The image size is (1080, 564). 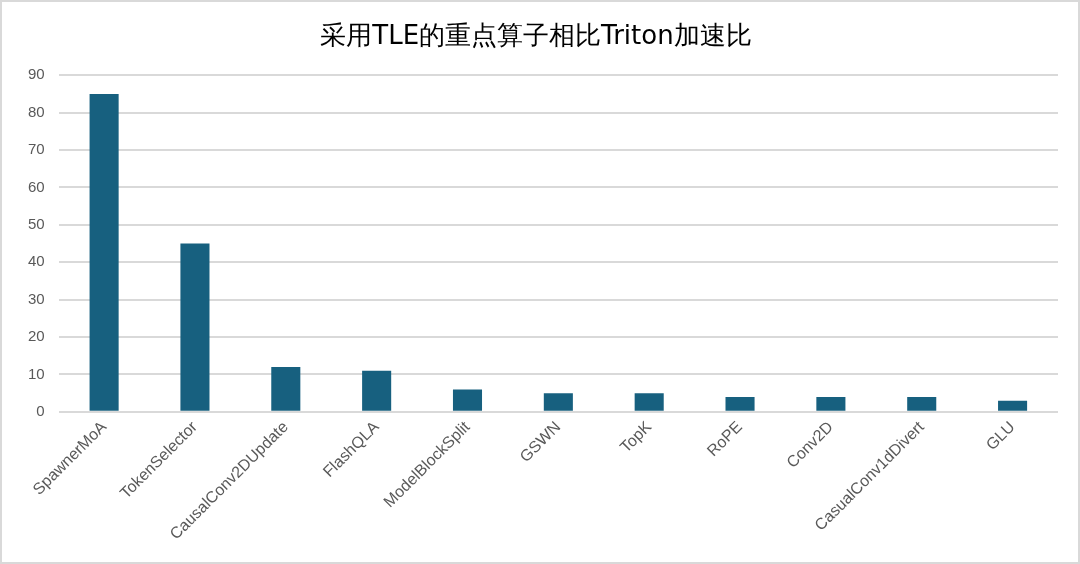 What do you see at coordinates (536, 35) in the screenshot?
I see `chart-title: 采用TLE的重点算子相比Triton加速比` at bounding box center [536, 35].